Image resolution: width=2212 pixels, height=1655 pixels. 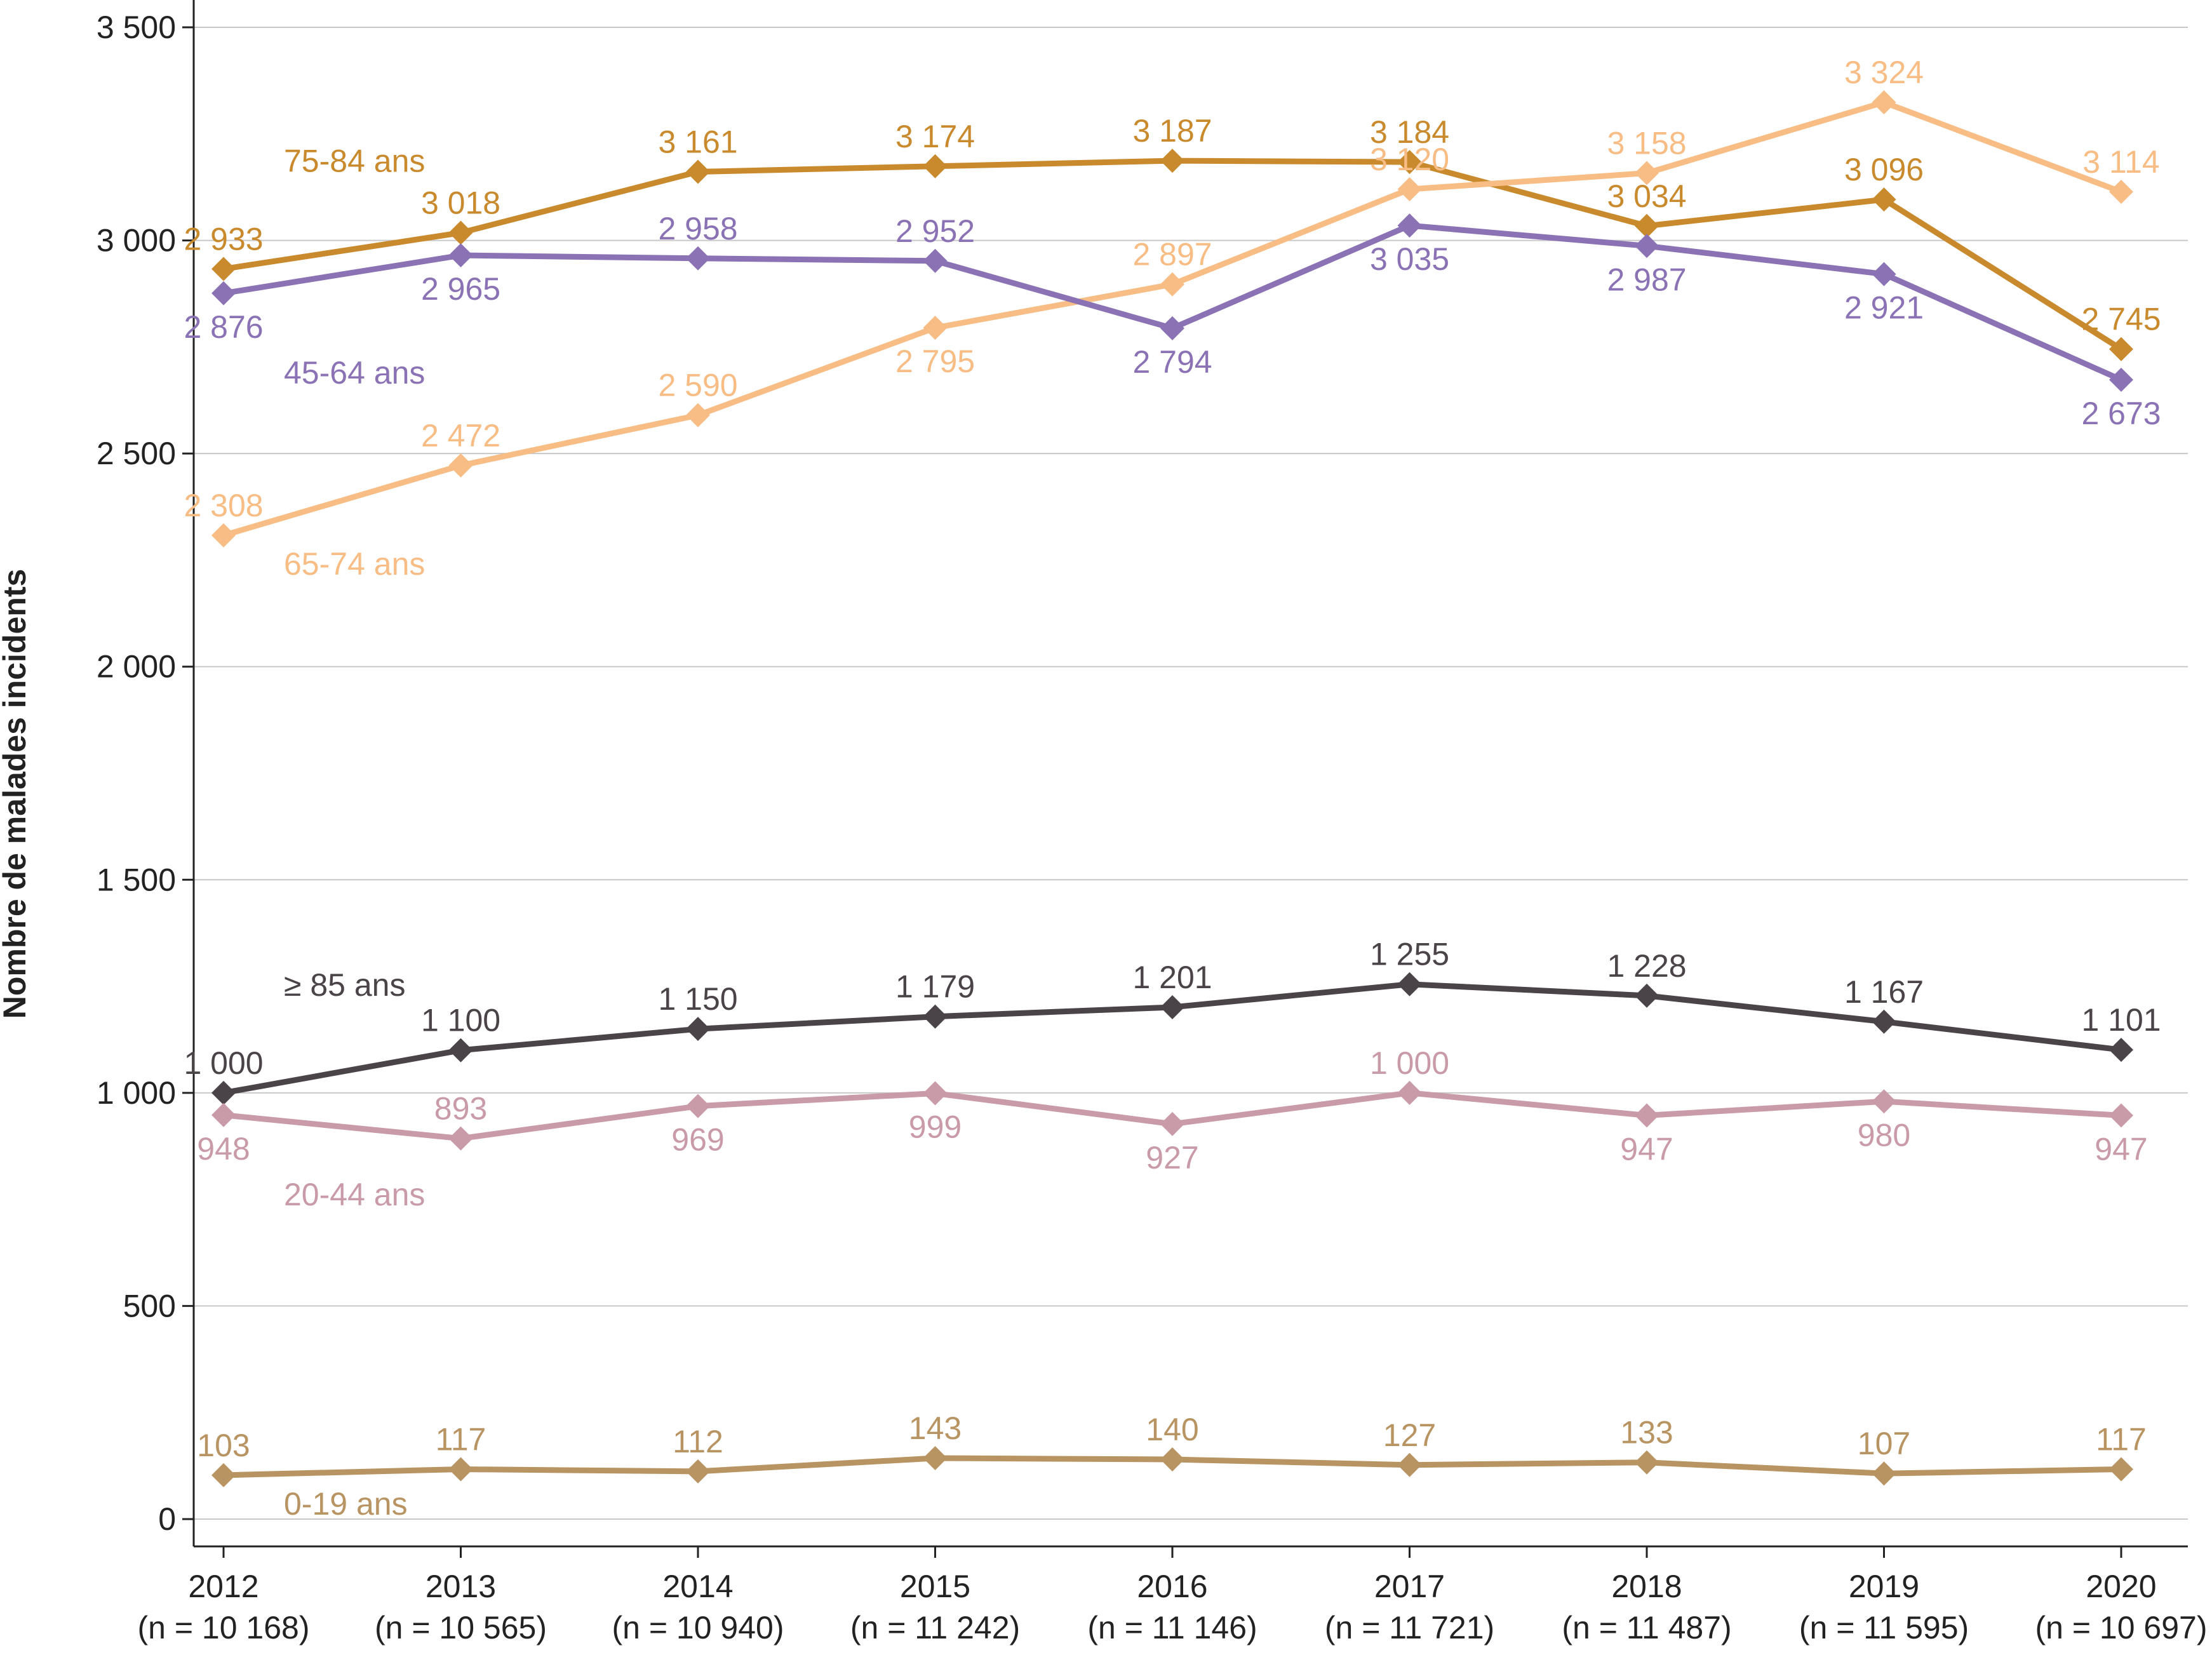 What do you see at coordinates (935, 1627) in the screenshot?
I see `x-tick-count: (n = 11 242)` at bounding box center [935, 1627].